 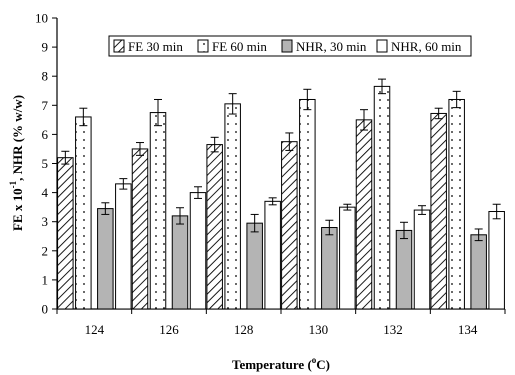 What do you see at coordinates (13, 184) in the screenshot?
I see `y-axis-label-sup: -1` at bounding box center [13, 184].